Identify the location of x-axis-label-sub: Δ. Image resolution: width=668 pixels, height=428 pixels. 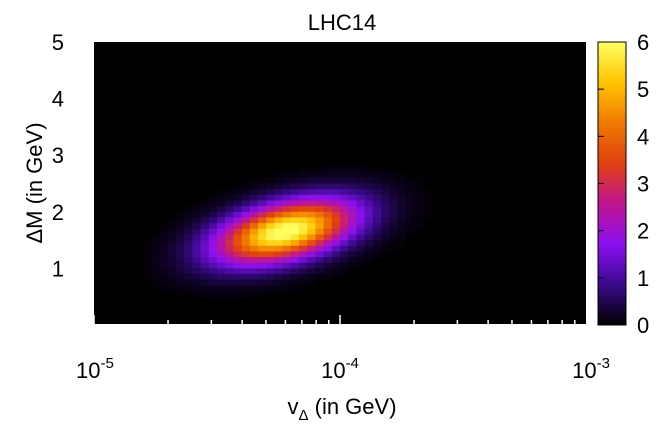
(303, 415).